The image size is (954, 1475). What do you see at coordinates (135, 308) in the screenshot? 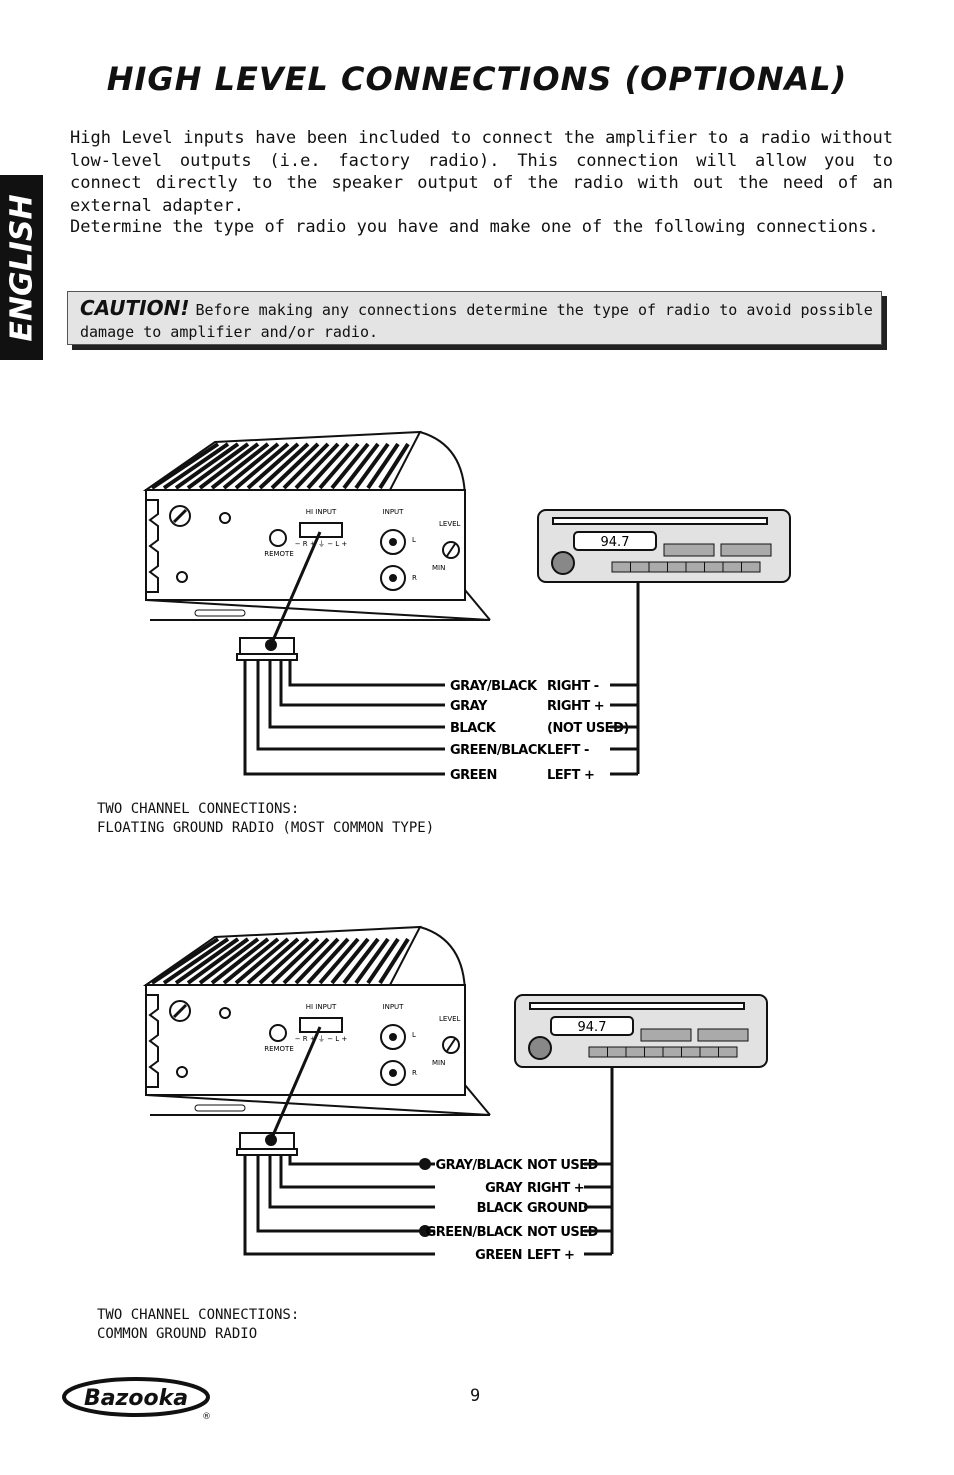
I see `caution-label: CAUTION!` at bounding box center [135, 308].